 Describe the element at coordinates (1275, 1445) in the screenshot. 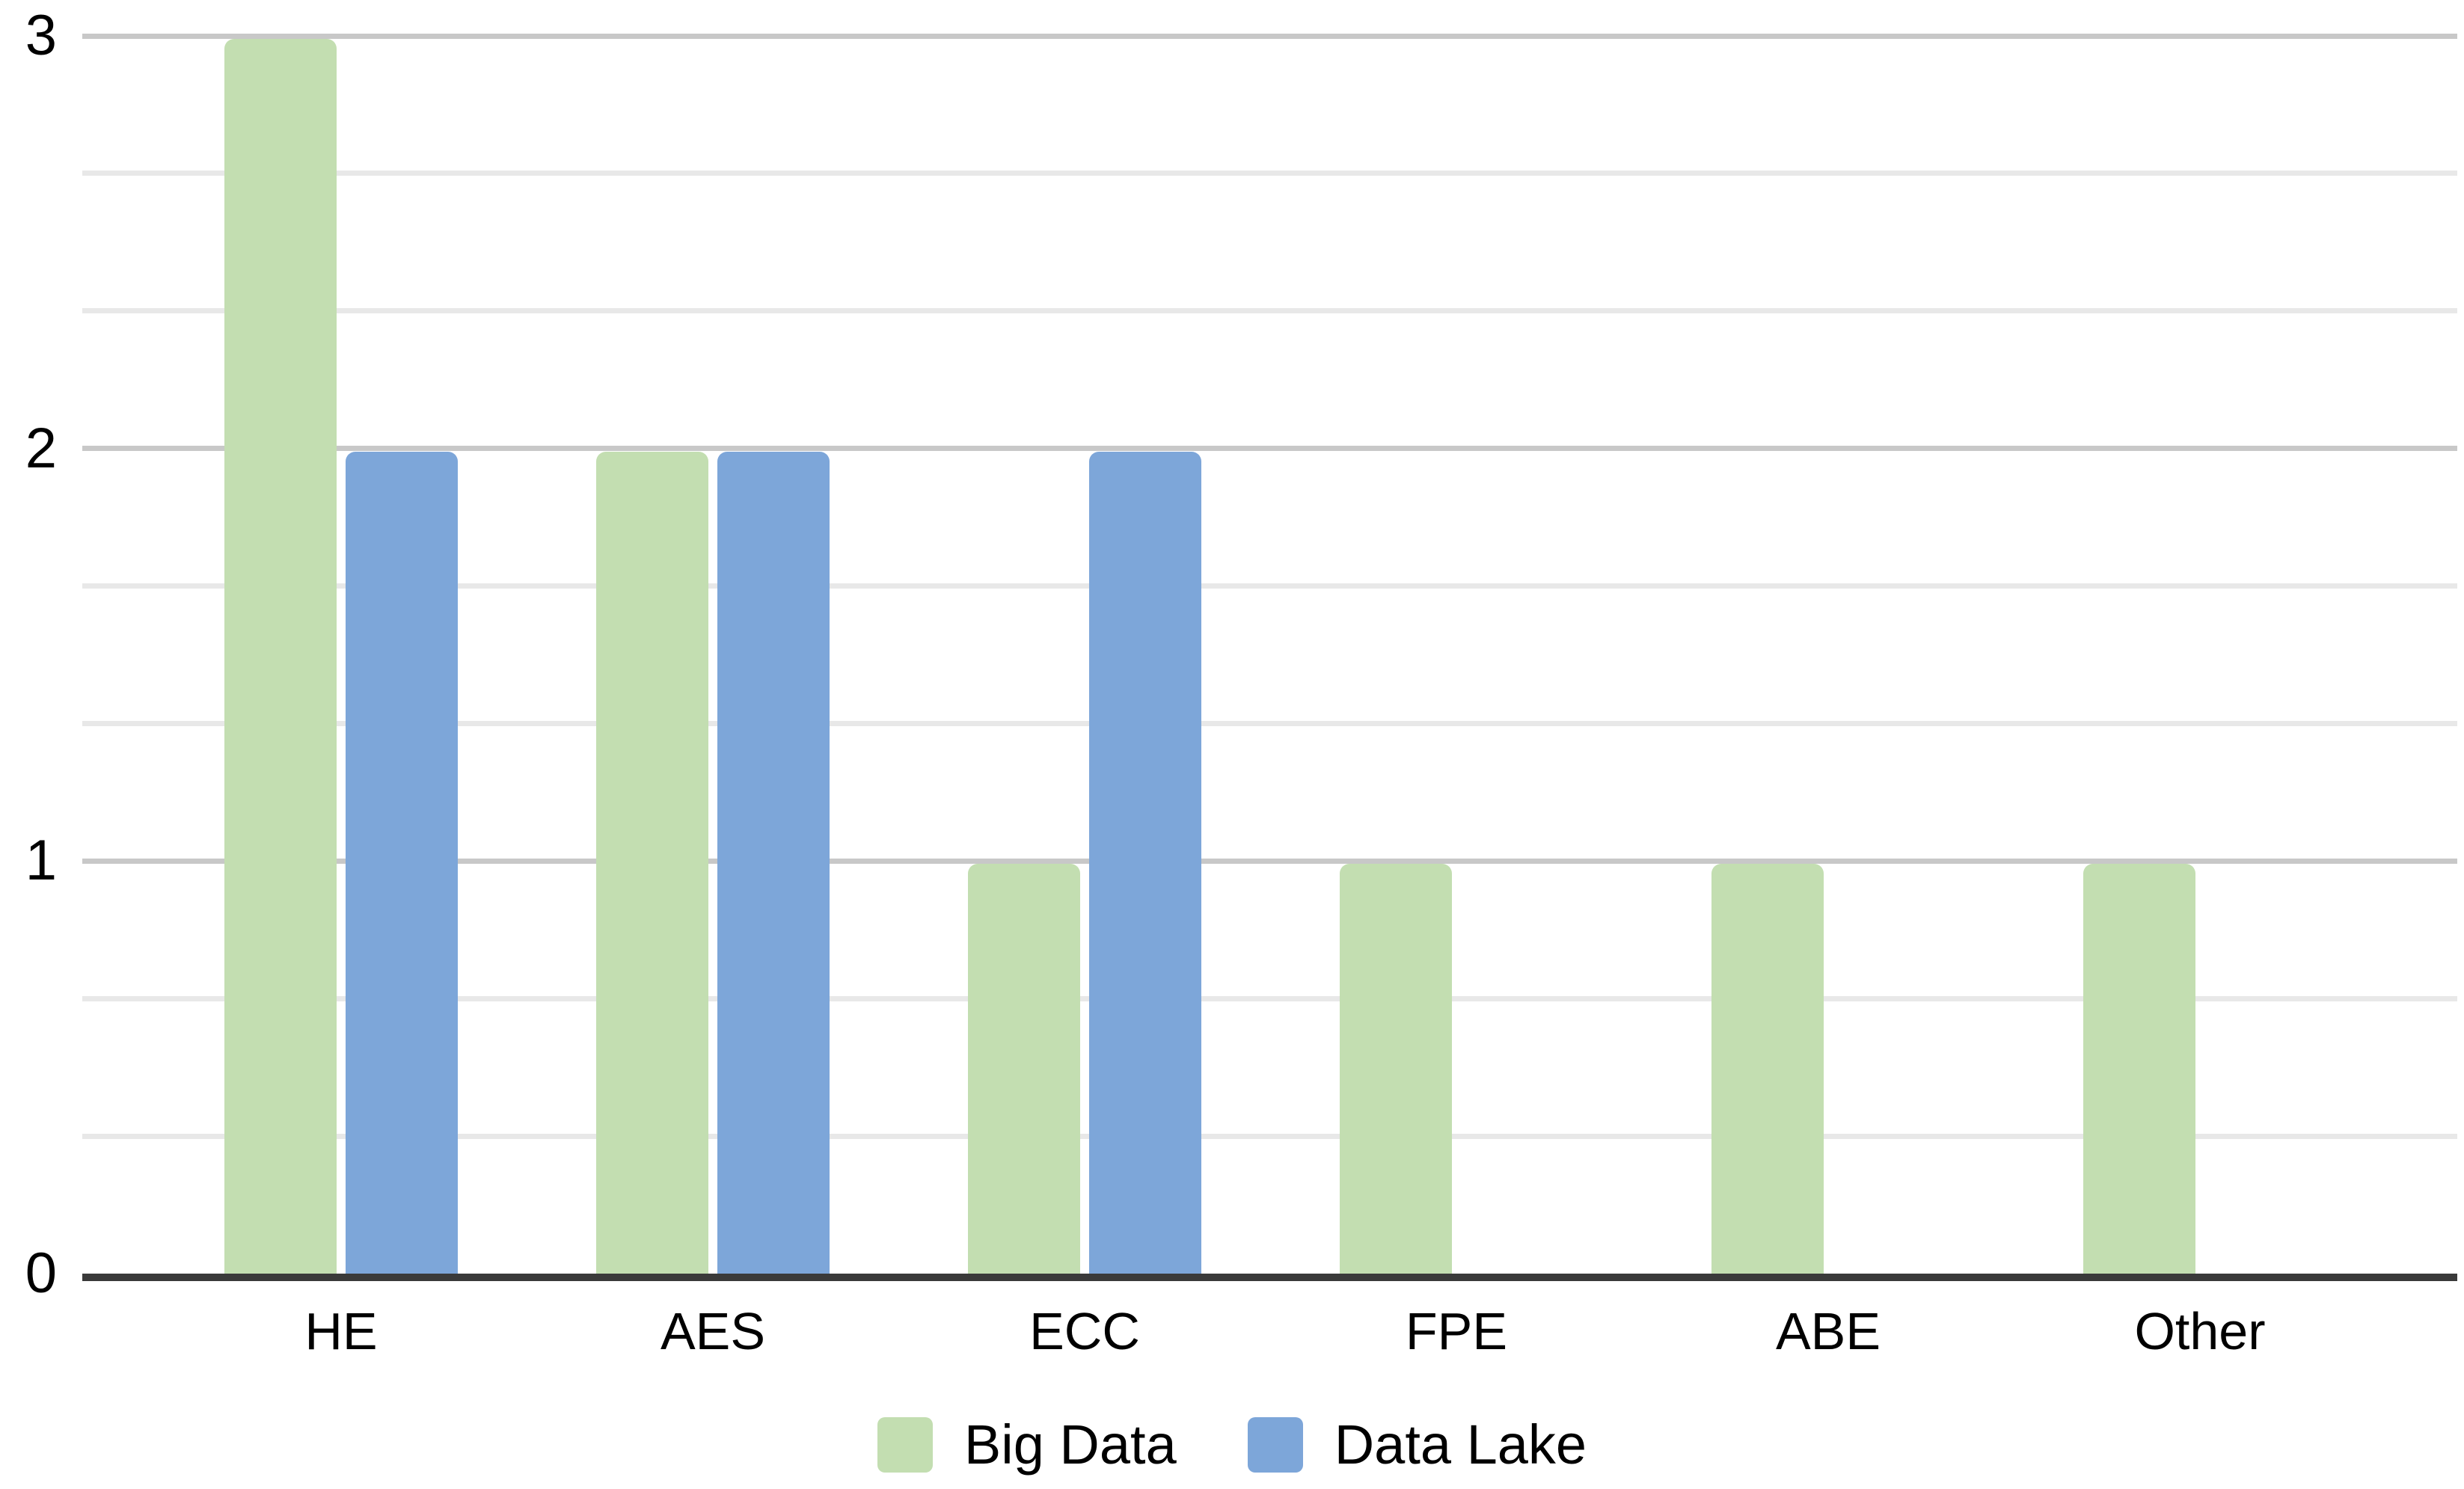

I see `legend-swatch-data-lake` at that location.